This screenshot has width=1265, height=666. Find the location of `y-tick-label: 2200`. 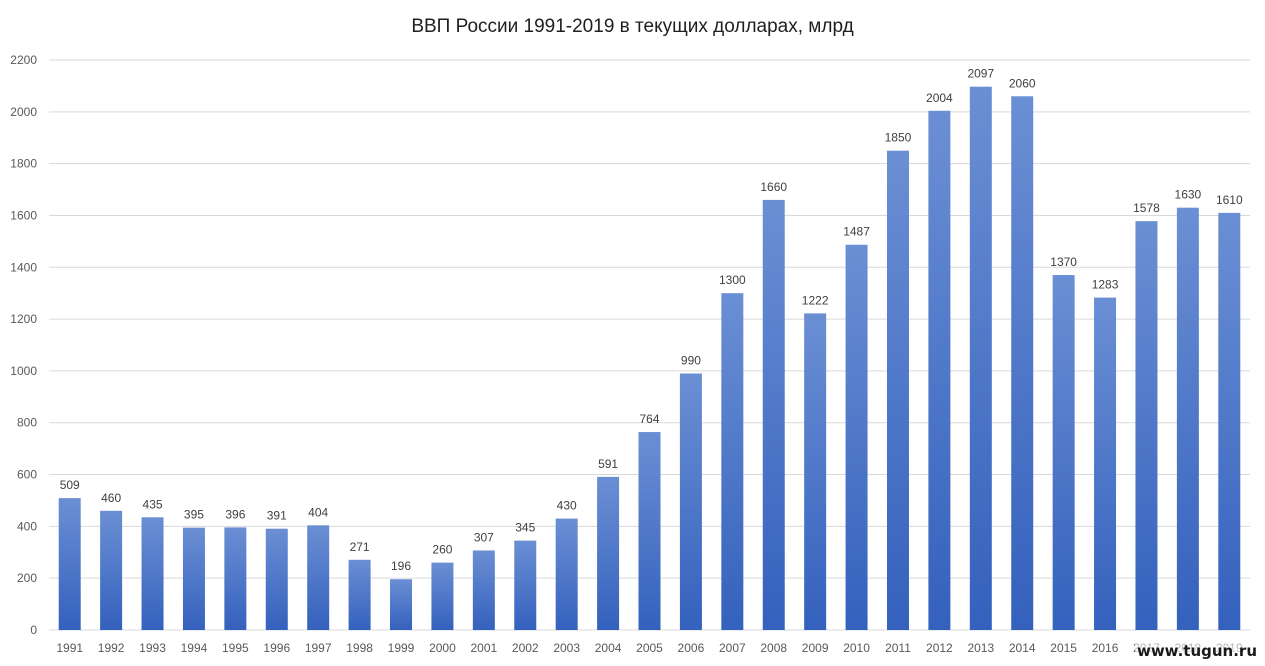

y-tick-label: 2200 is located at coordinates (23, 60).